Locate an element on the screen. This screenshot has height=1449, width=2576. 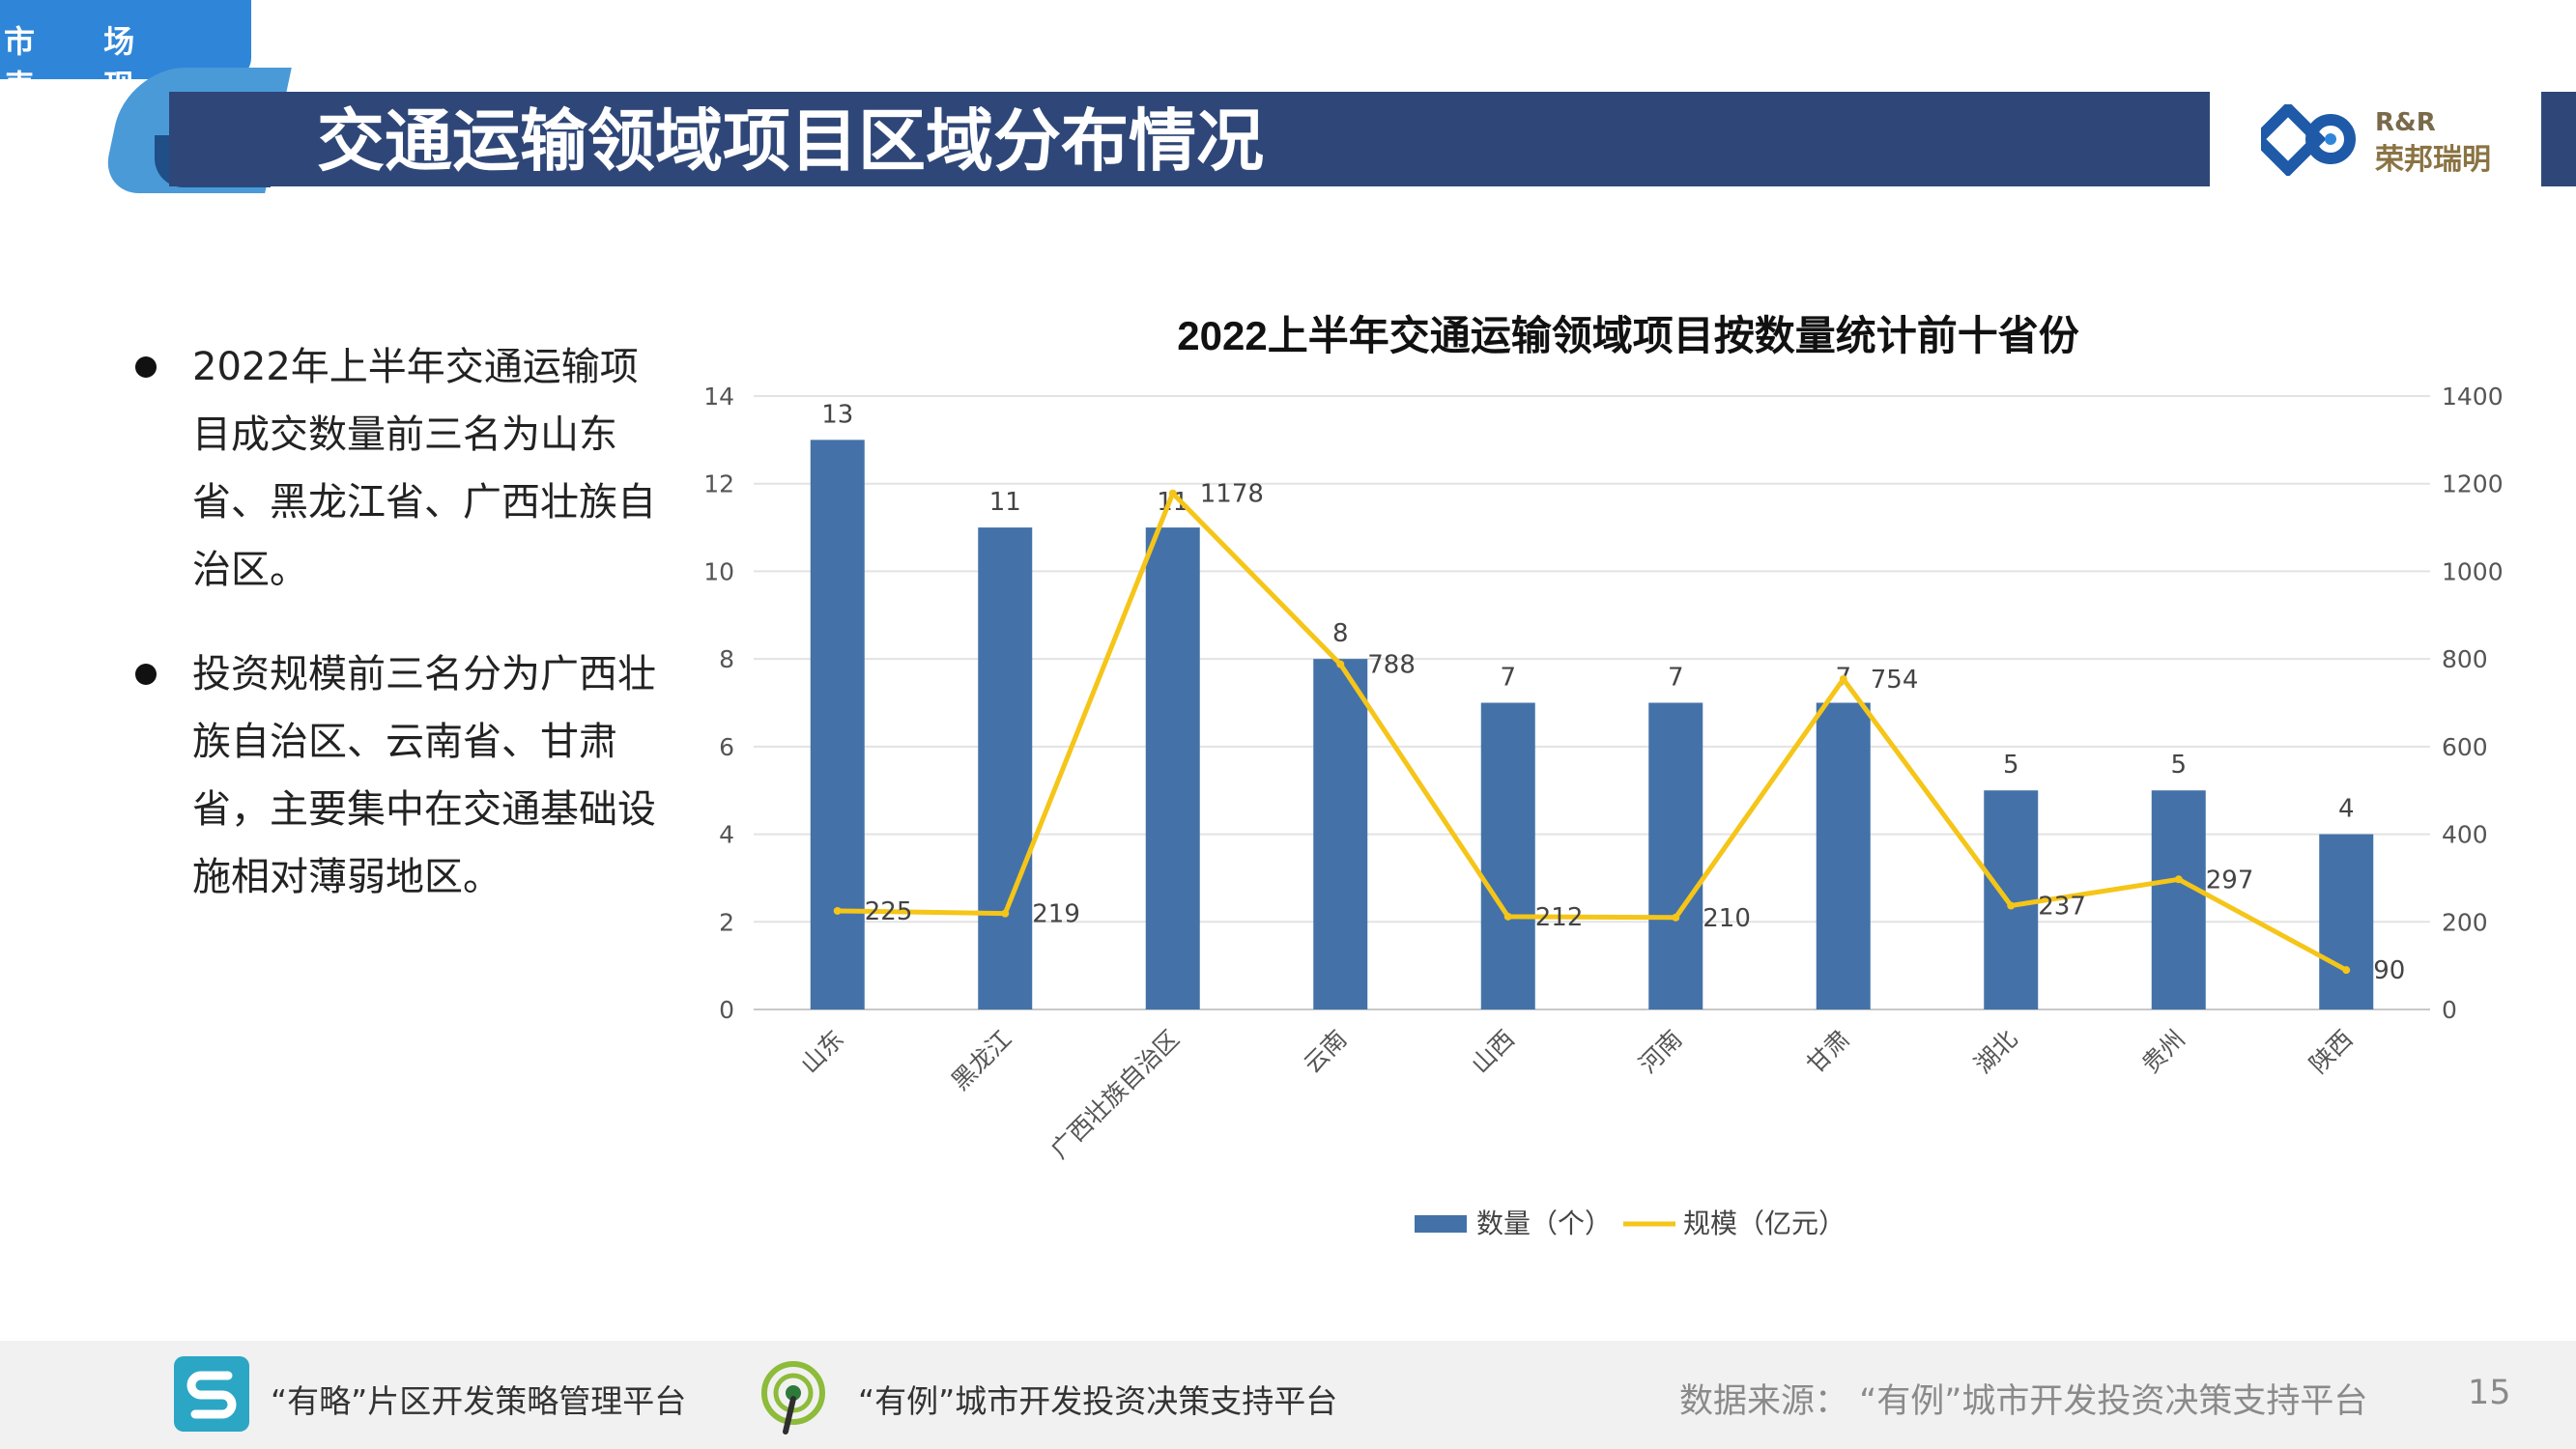
line-value-label: 210 is located at coordinates (1727, 918).